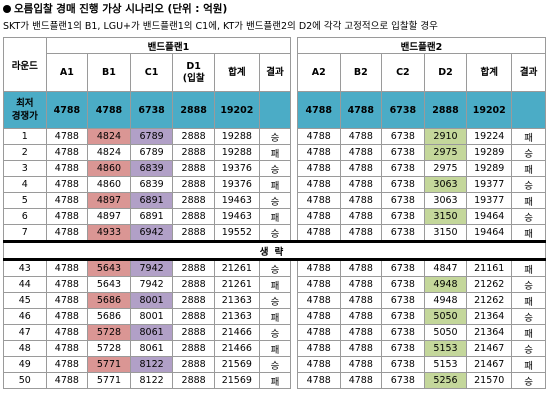 The image size is (550, 404). I want to click on plan1-column-header: 결과, so click(275, 72).